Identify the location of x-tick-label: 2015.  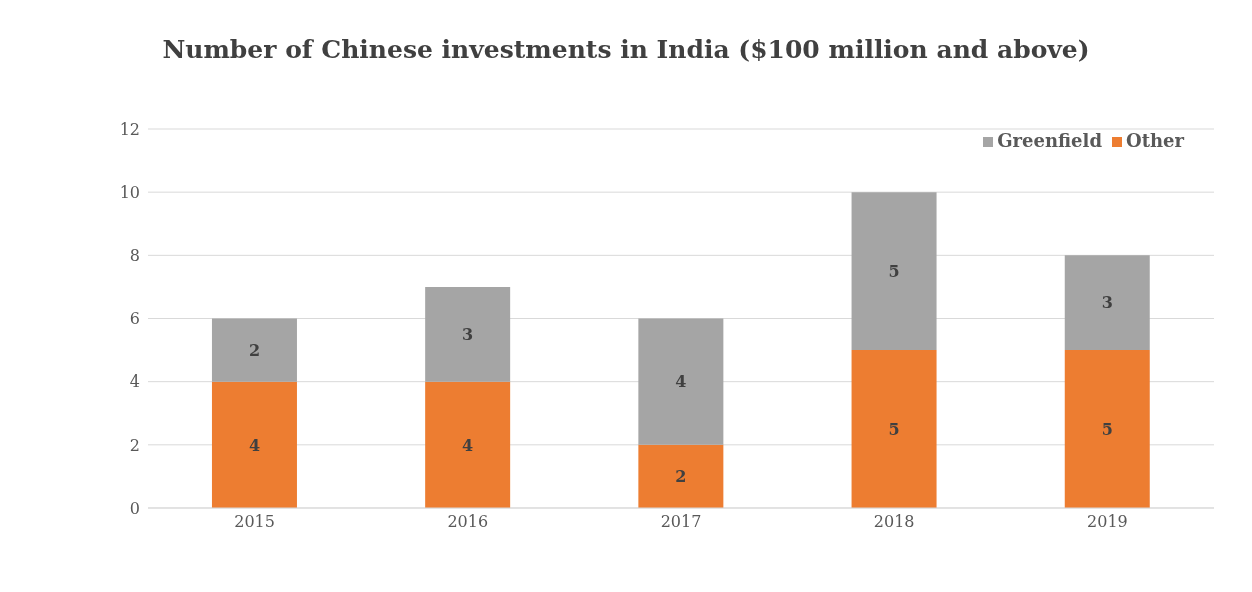
(254, 522).